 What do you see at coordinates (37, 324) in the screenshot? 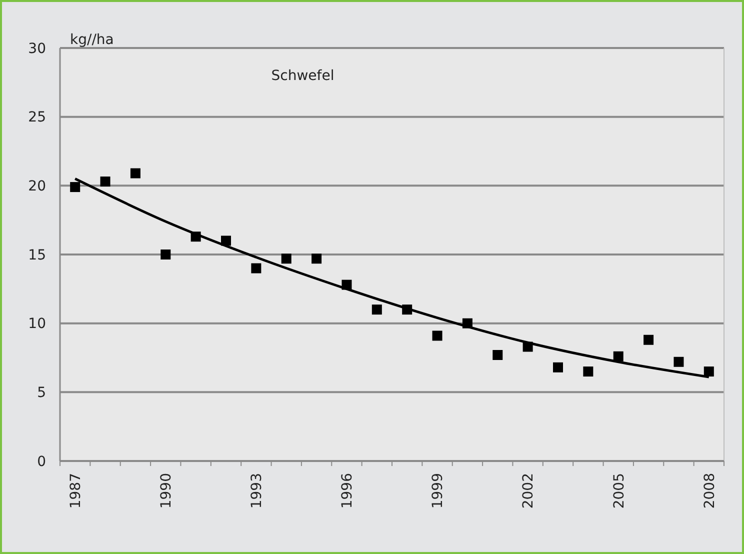
I see `y-tick-label: 10` at bounding box center [37, 324].